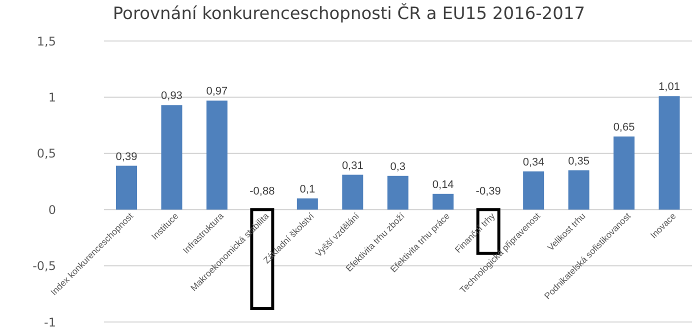  Describe the element at coordinates (624, 128) in the screenshot. I see `data-label: 0,65` at that location.